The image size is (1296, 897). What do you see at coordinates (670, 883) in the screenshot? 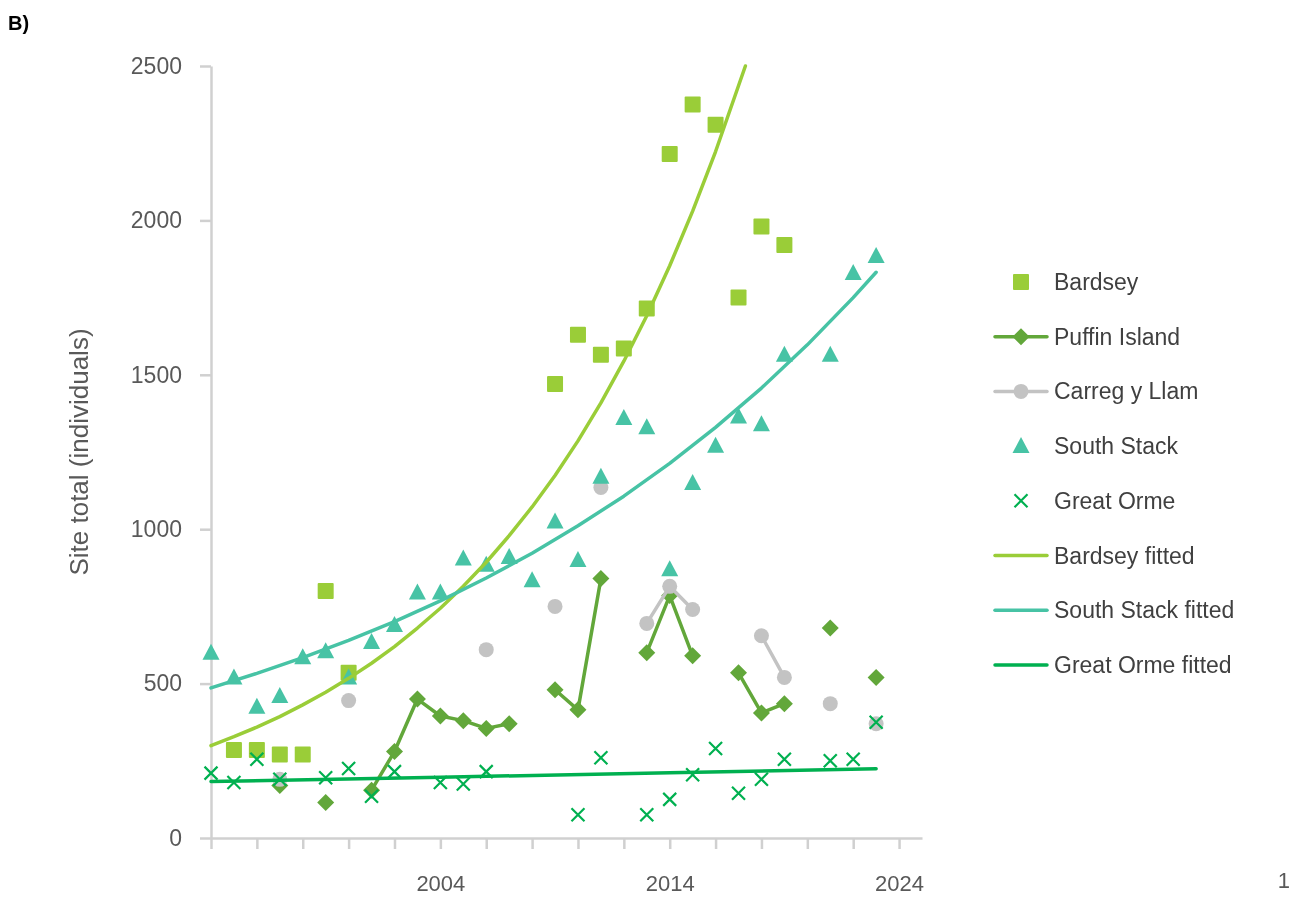
I see `x-tick-label: 2014` at bounding box center [670, 883].